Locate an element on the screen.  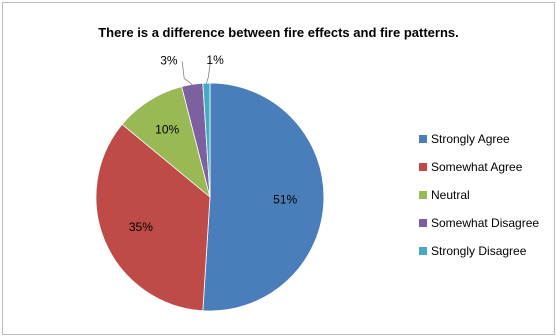
legend-label: Strongly Agree is located at coordinates (470, 139).